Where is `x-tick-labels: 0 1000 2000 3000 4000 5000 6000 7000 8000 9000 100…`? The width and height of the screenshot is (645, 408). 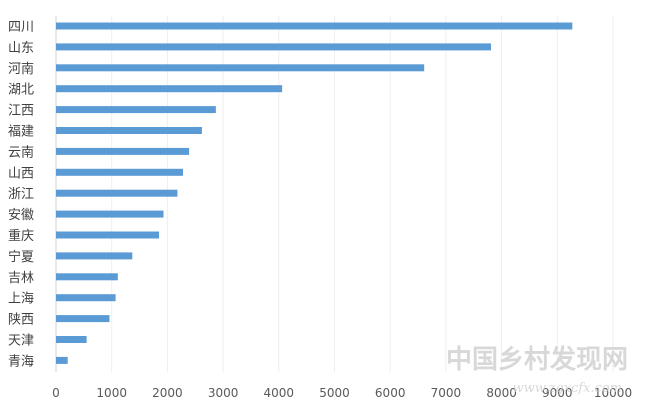 x-tick-labels: 0 1000 2000 3000 4000 5000 6000 7000 8000 9000 100… is located at coordinates (342, 393).